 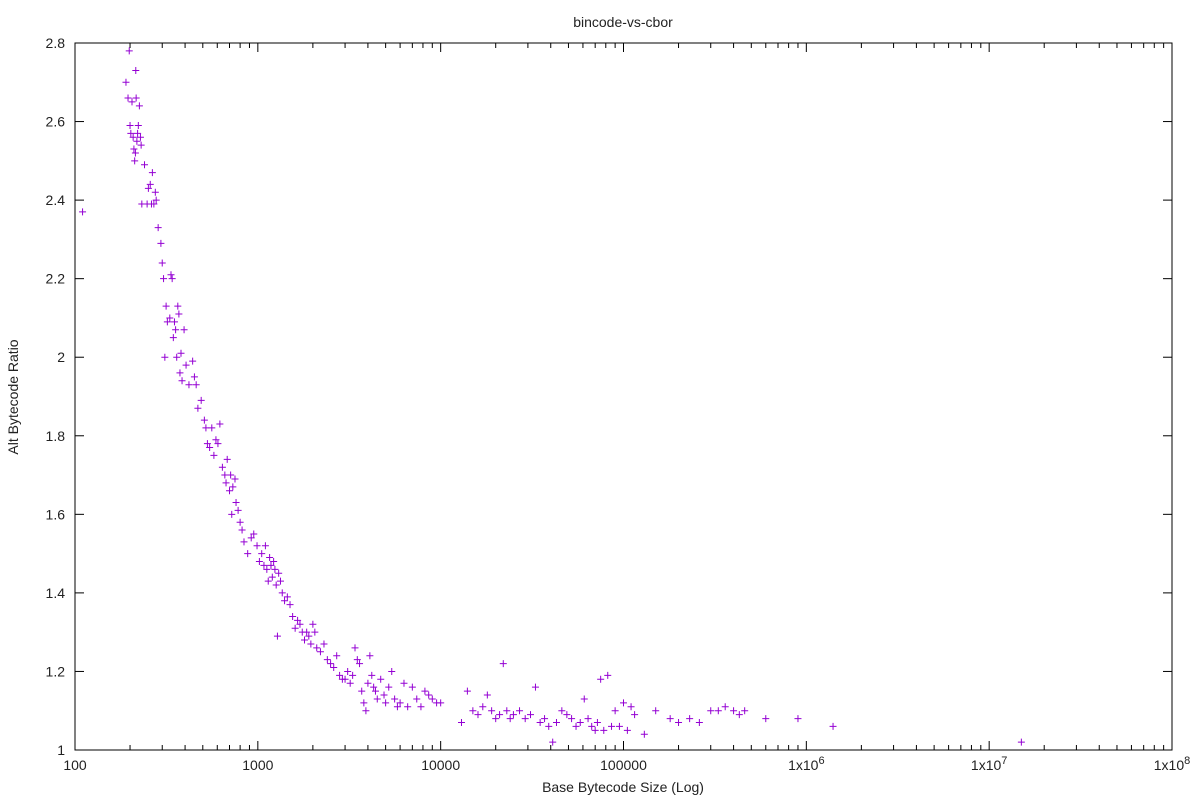 What do you see at coordinates (623, 787) in the screenshot?
I see `x-axis-label: Base Bytecode Size (Log)` at bounding box center [623, 787].